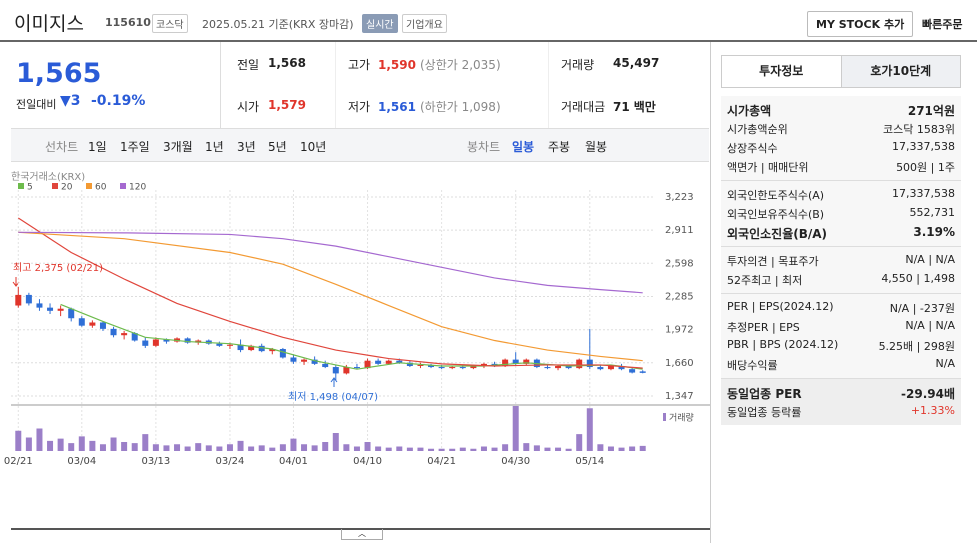  I want to click on stat-label: 시가, so click(248, 107).